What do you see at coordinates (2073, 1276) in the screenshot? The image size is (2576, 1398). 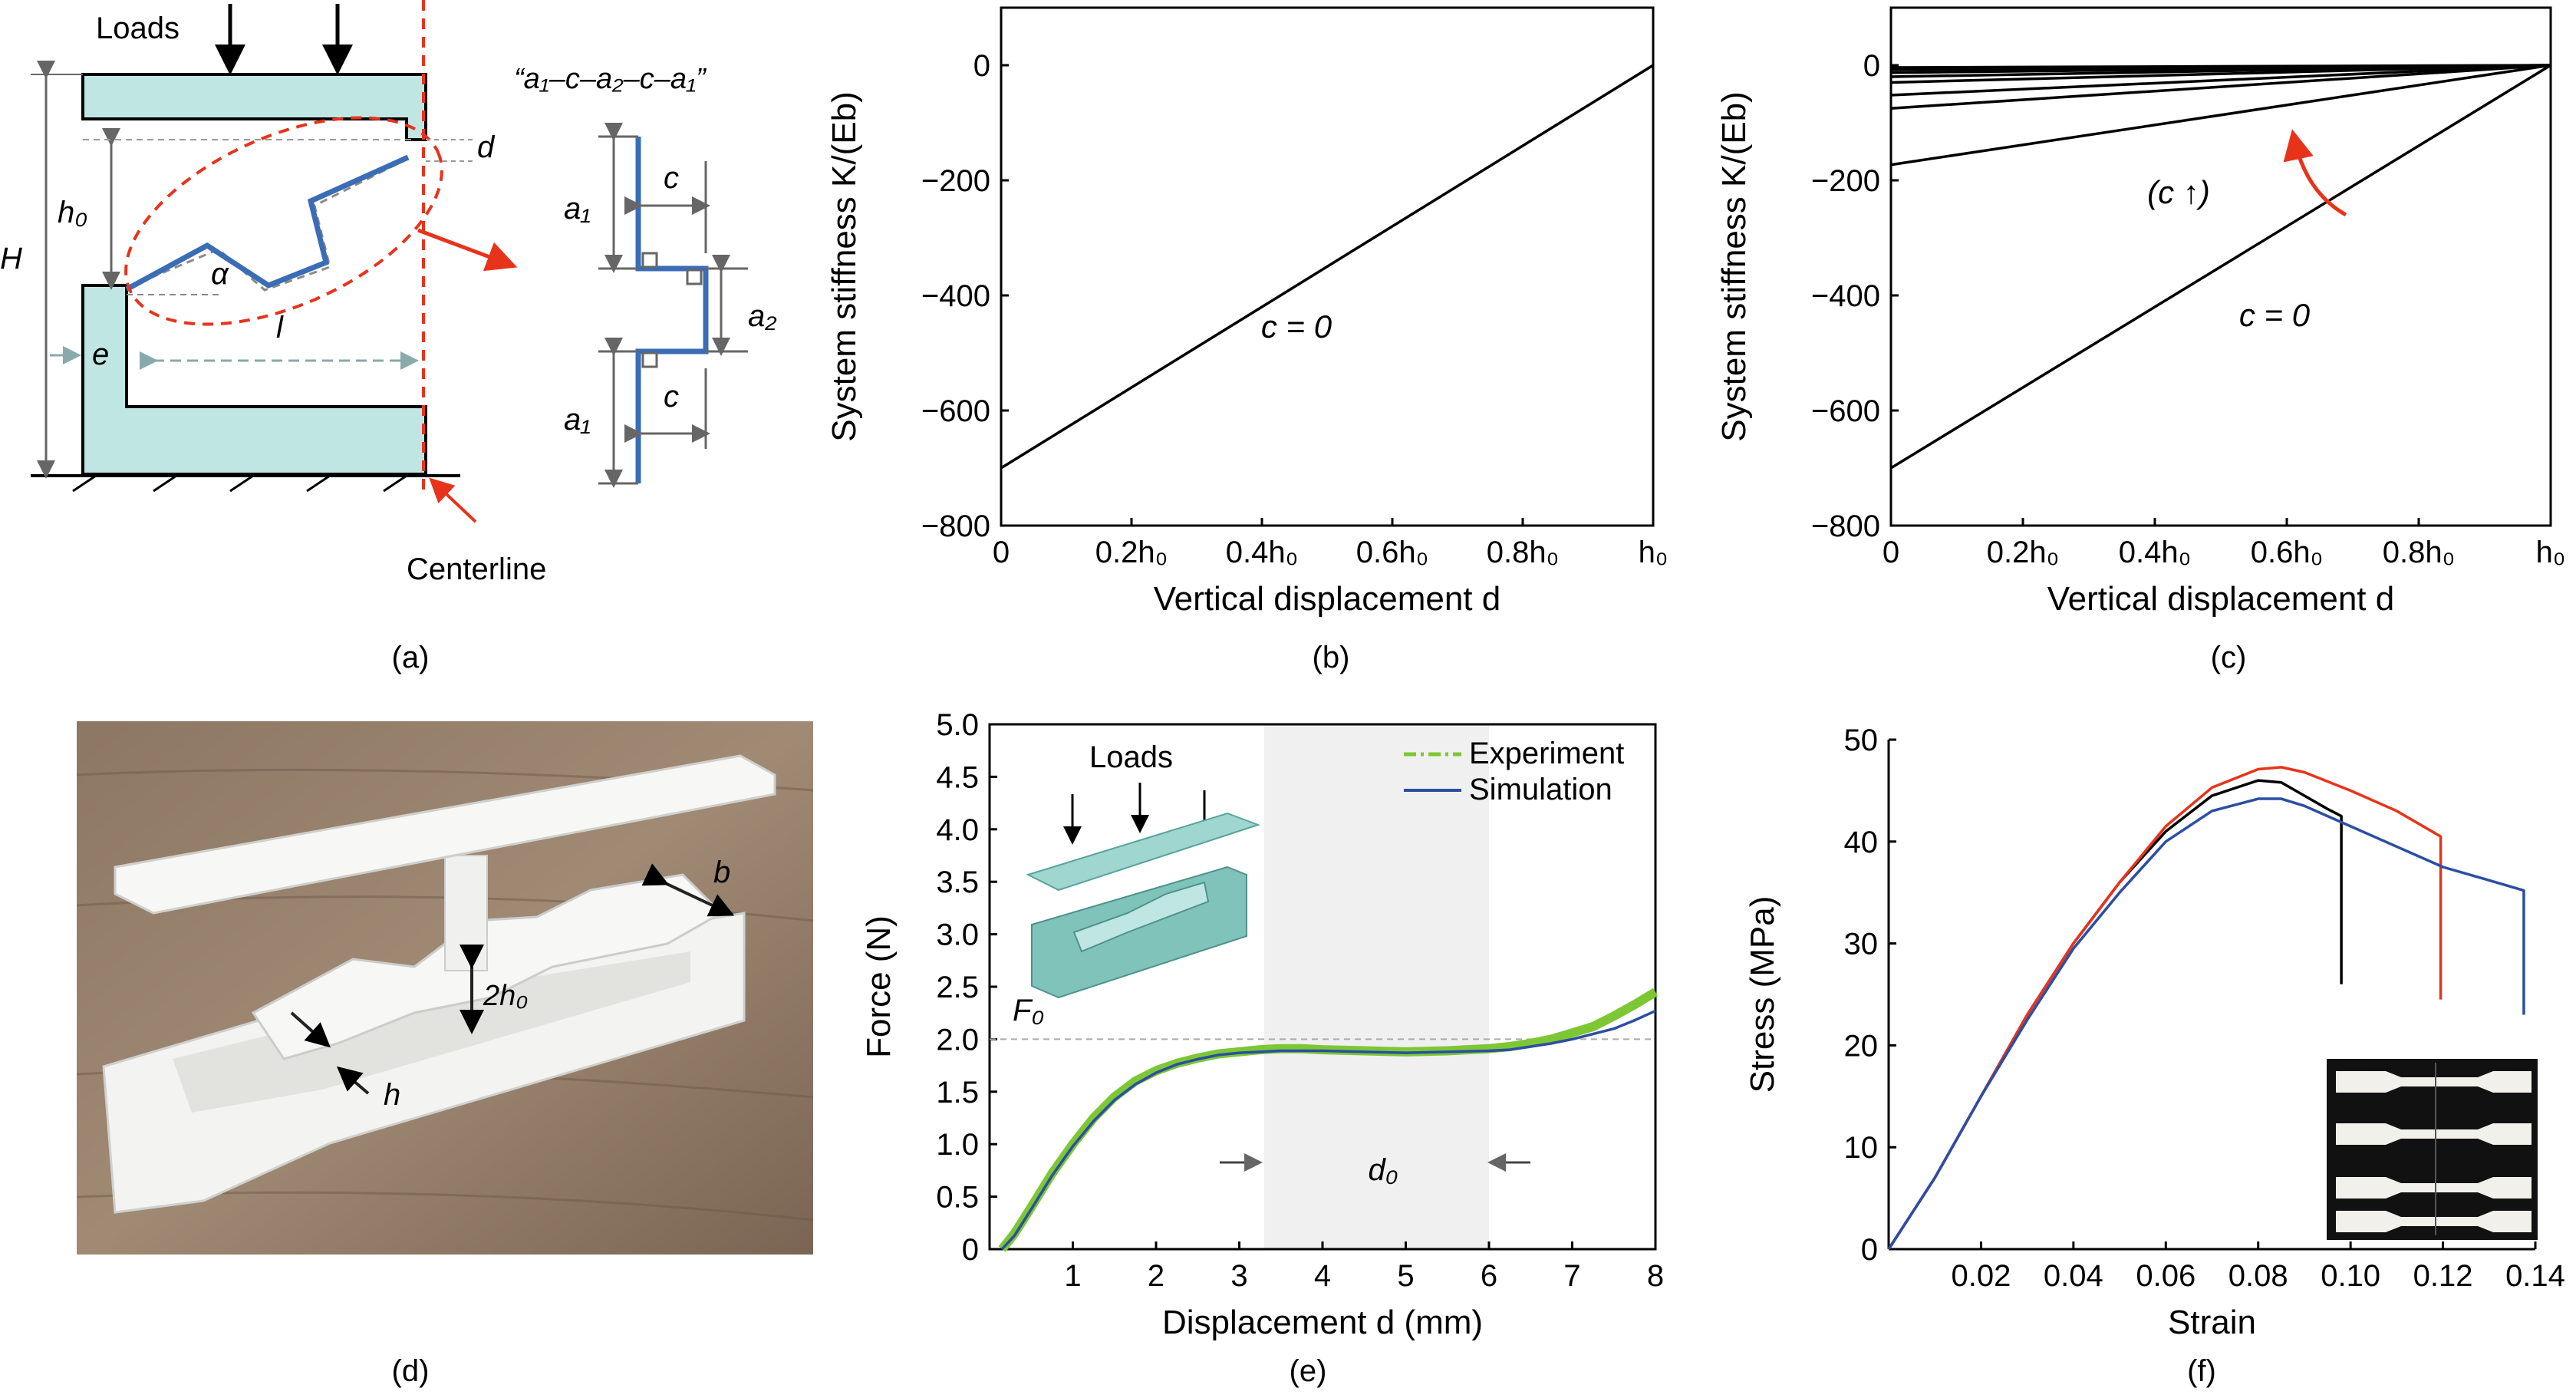 I see `x-tick-label: 0.04` at bounding box center [2073, 1276].